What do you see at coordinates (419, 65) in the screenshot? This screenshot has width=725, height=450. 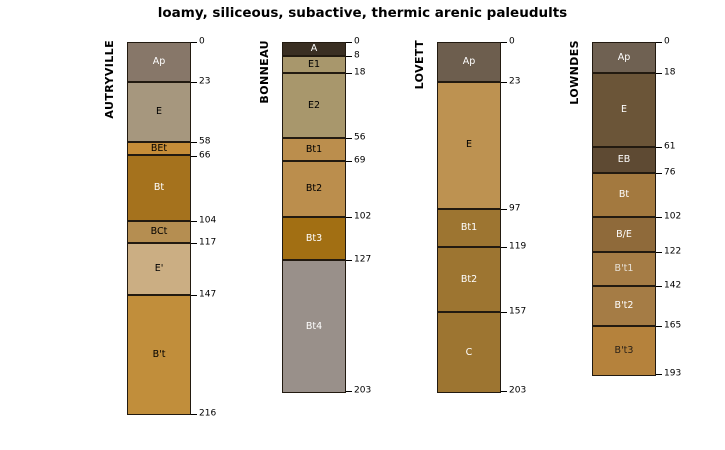 I see `profile-name-label: LOVETT` at bounding box center [419, 65].